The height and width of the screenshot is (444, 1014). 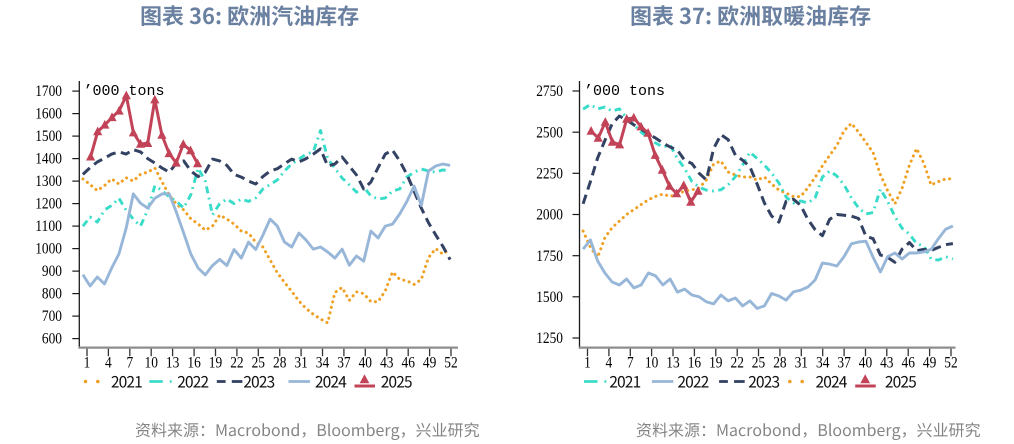 What do you see at coordinates (52, 271) in the screenshot?
I see `svg-text: 900` at bounding box center [52, 271].